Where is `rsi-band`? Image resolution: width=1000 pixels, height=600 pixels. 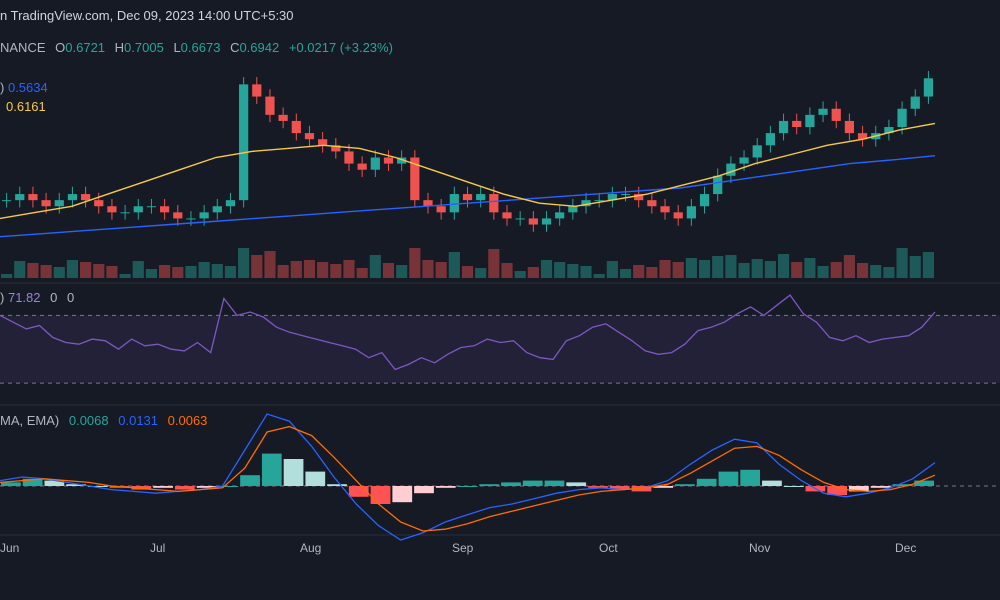 rsi-band is located at coordinates (500, 349).